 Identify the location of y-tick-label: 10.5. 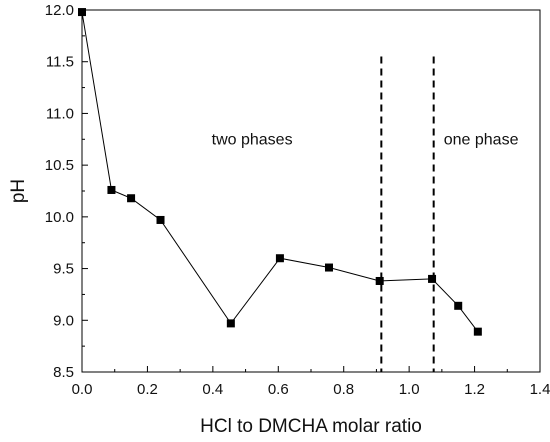
(59, 165).